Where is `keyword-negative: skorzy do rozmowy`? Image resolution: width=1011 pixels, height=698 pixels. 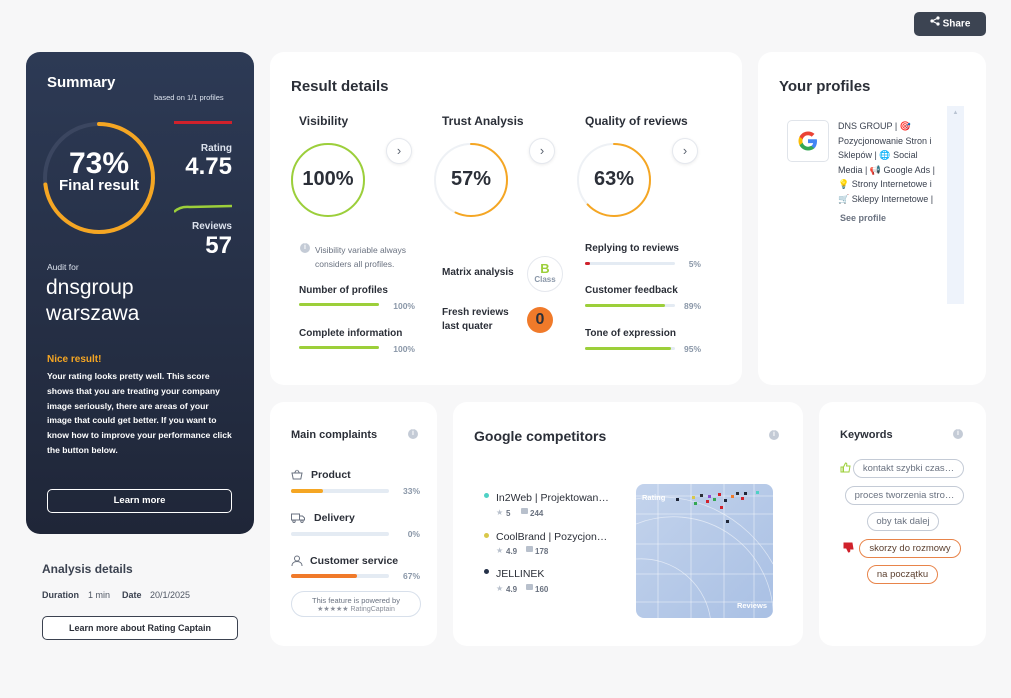 keyword-negative: skorzy do rozmowy is located at coordinates (910, 548).